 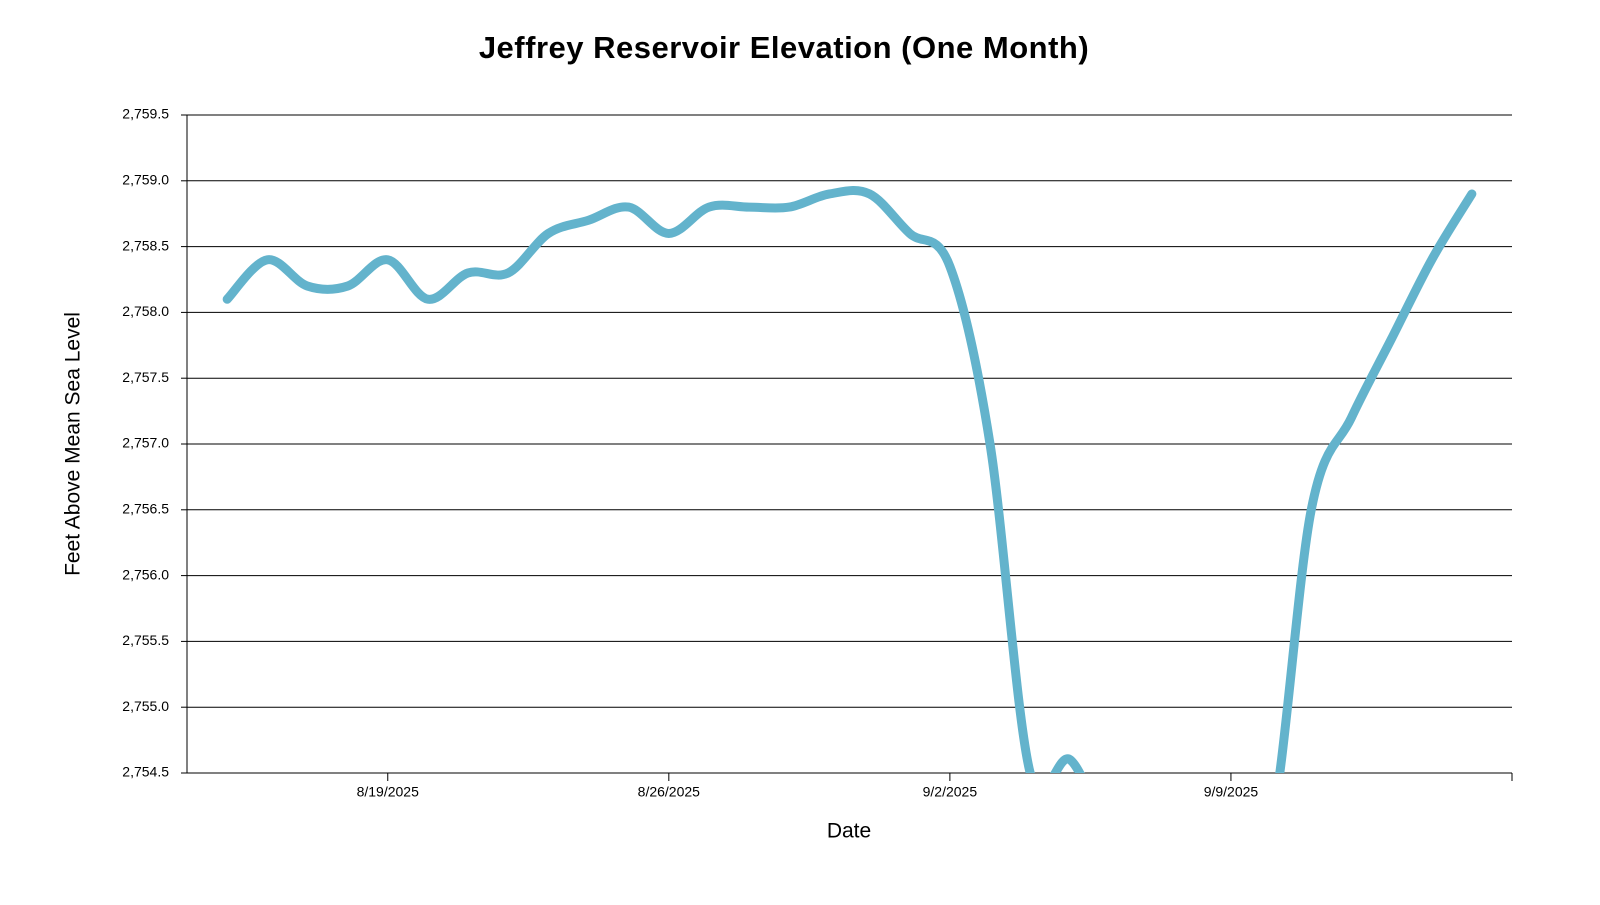 What do you see at coordinates (145, 311) in the screenshot?
I see `y-tick-label: 2,758.0` at bounding box center [145, 311].